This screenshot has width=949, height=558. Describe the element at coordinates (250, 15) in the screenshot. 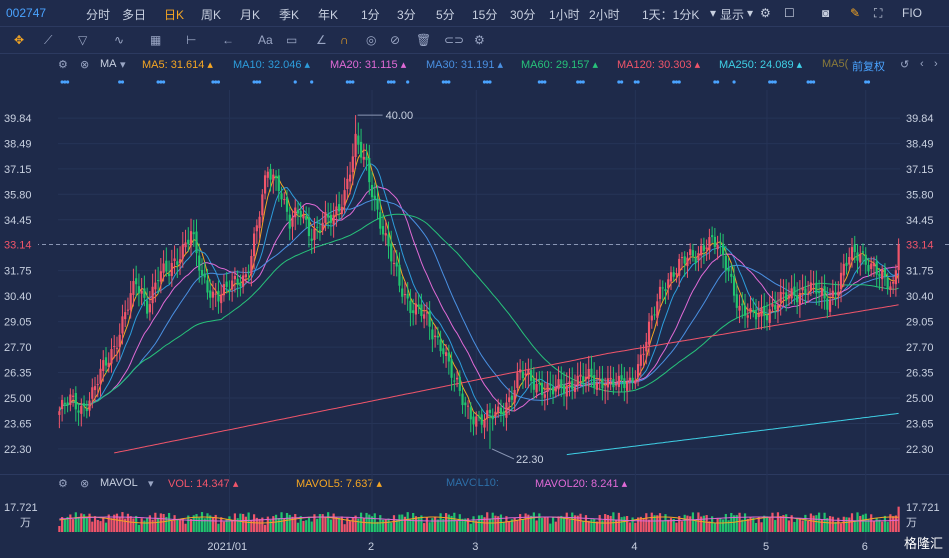

I see `period-tab: 月K` at that location.